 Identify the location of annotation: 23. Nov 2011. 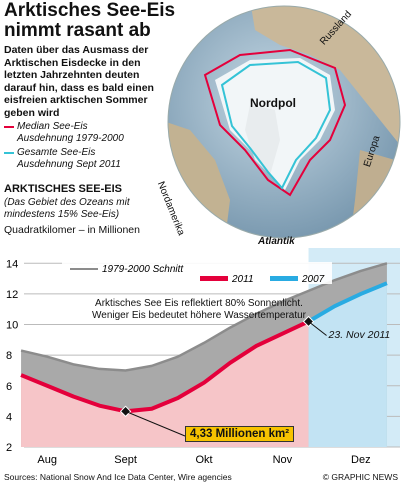
(359, 335).